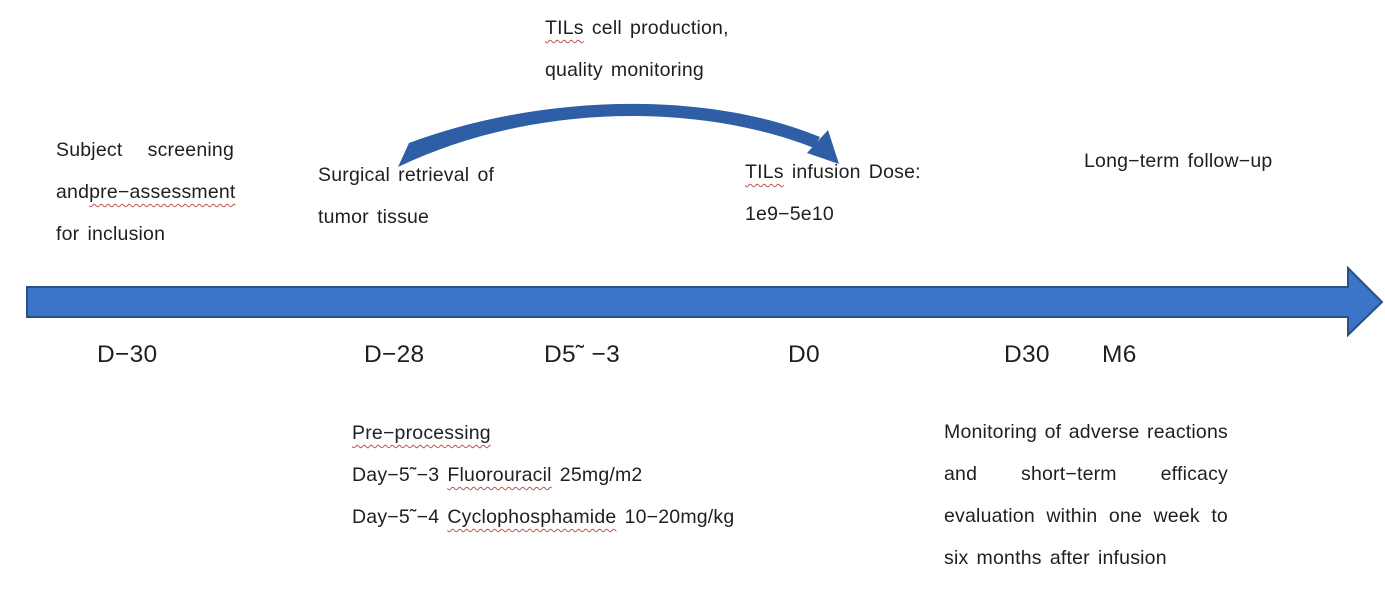 The width and height of the screenshot is (1385, 590). I want to click on note-line: six months after infusion, so click(1055, 558).